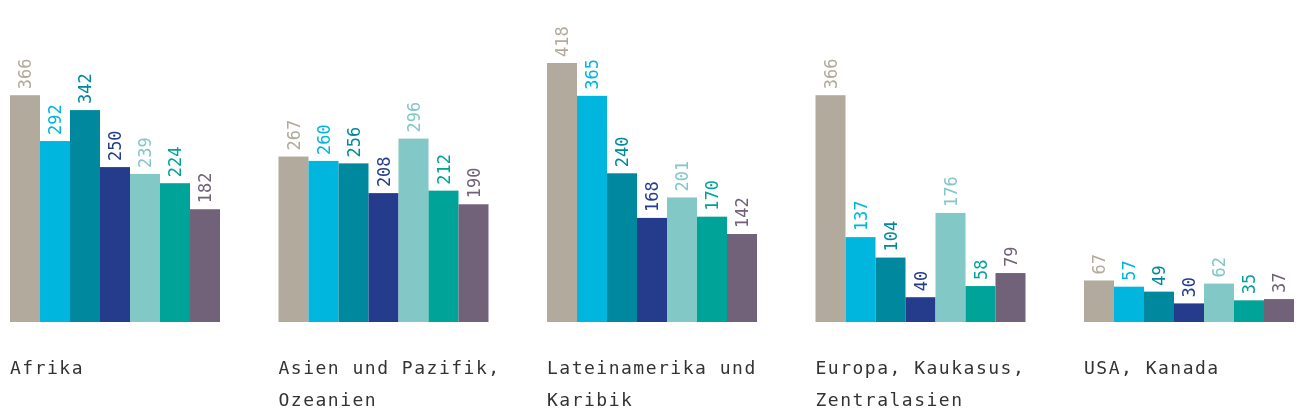  Describe the element at coordinates (860, 216) in the screenshot. I see `data-label: 137` at that location.